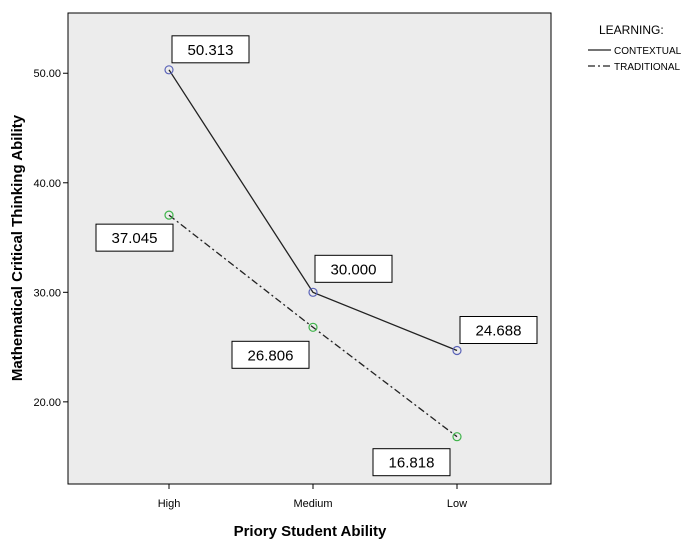 The height and width of the screenshot is (541, 696). What do you see at coordinates (47, 74) in the screenshot?
I see `y-tick-label: 50.00` at bounding box center [47, 74].